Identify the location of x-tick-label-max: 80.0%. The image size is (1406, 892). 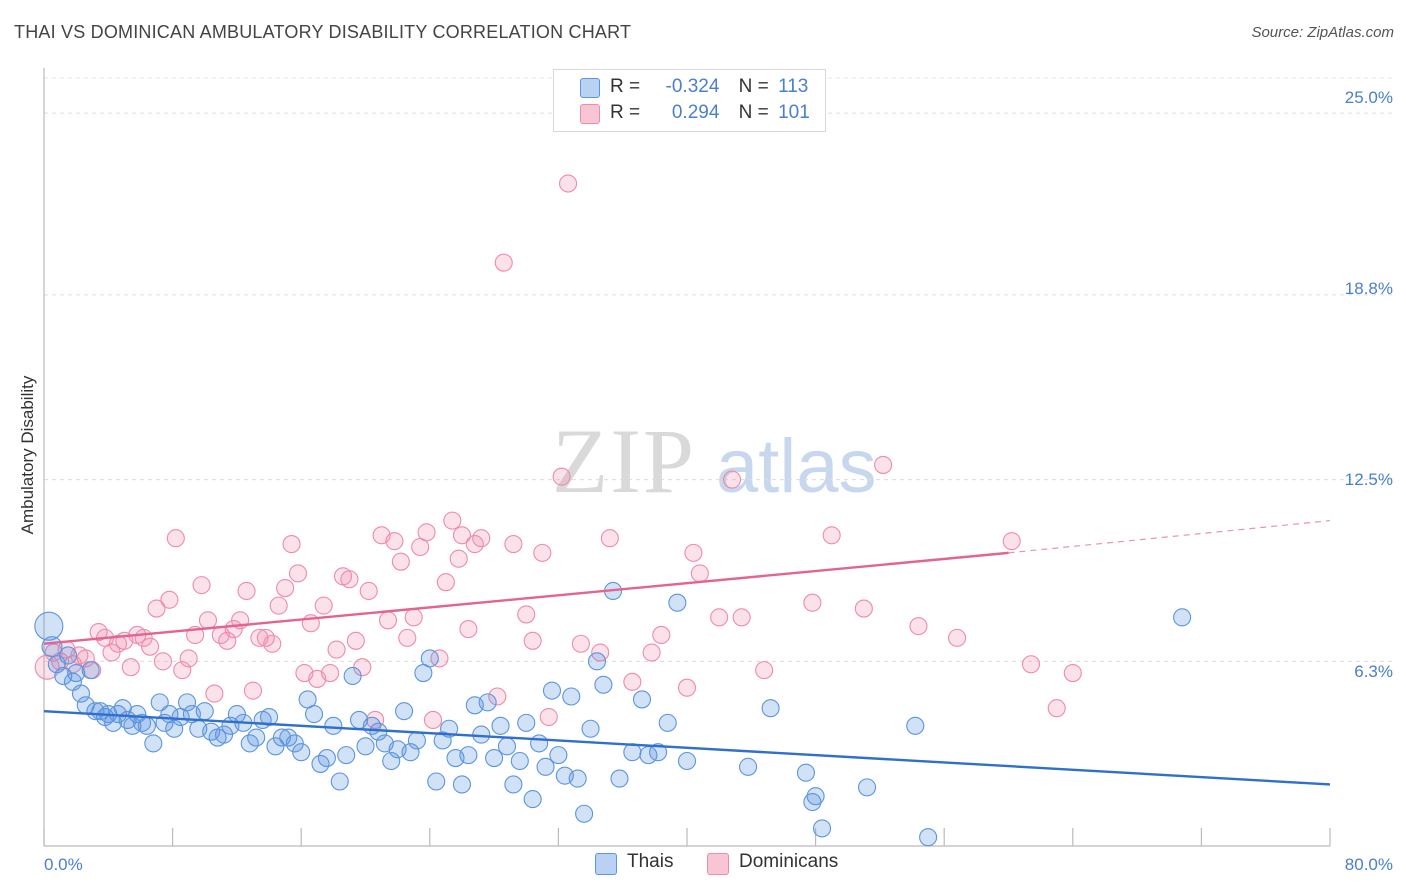
(1369, 864).